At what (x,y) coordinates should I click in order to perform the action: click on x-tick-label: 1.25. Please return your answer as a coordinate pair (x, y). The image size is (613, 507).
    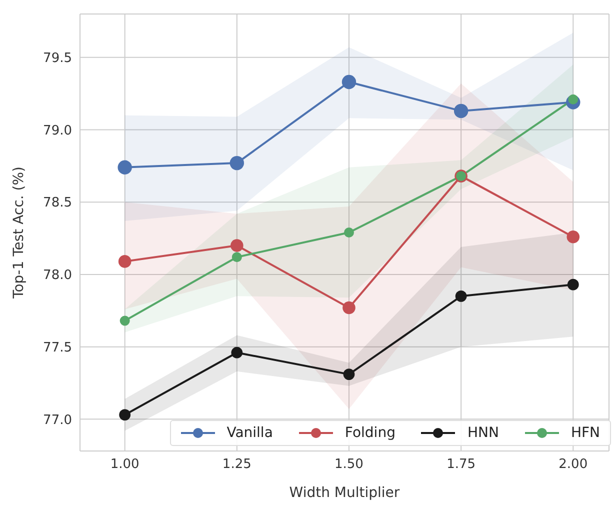
    Looking at the image, I should click on (237, 464).